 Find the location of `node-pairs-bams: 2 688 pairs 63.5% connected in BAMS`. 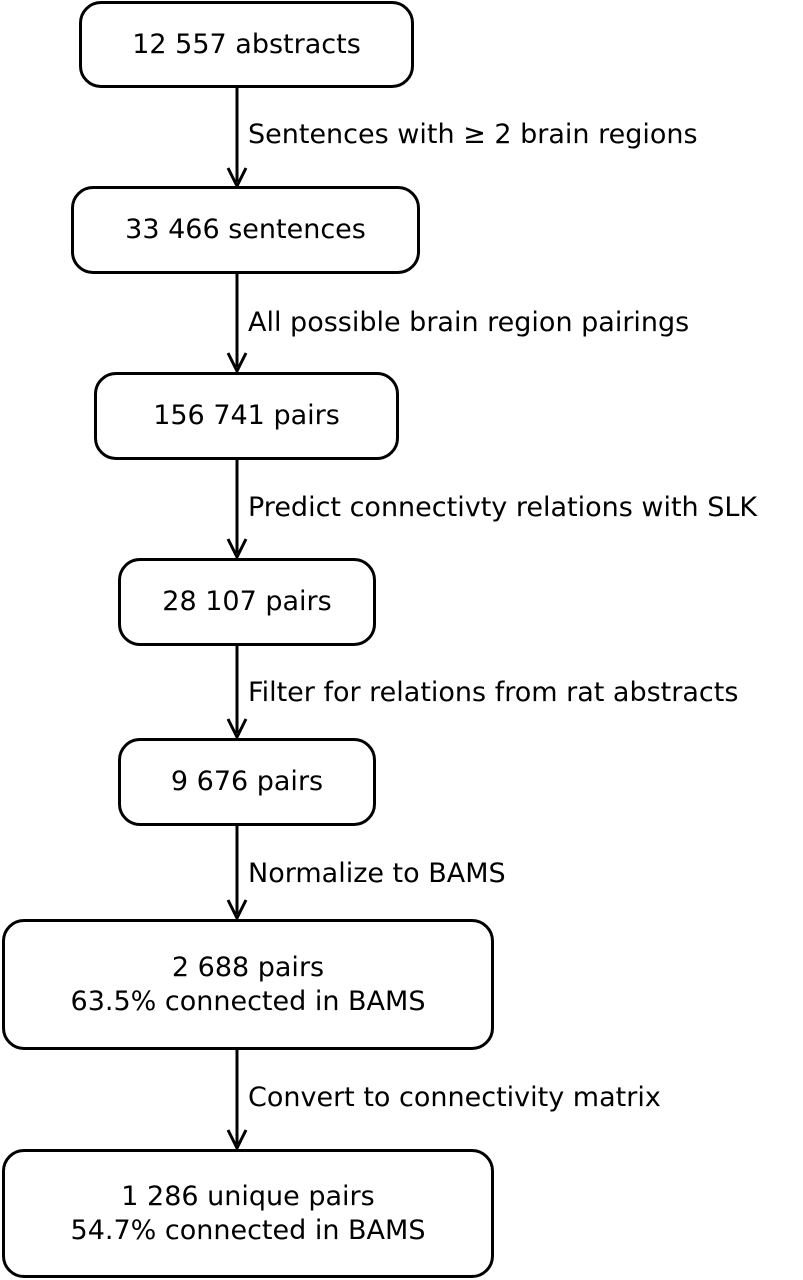

node-pairs-bams: 2 688 pairs 63.5% connected in BAMS is located at coordinates (248, 984).